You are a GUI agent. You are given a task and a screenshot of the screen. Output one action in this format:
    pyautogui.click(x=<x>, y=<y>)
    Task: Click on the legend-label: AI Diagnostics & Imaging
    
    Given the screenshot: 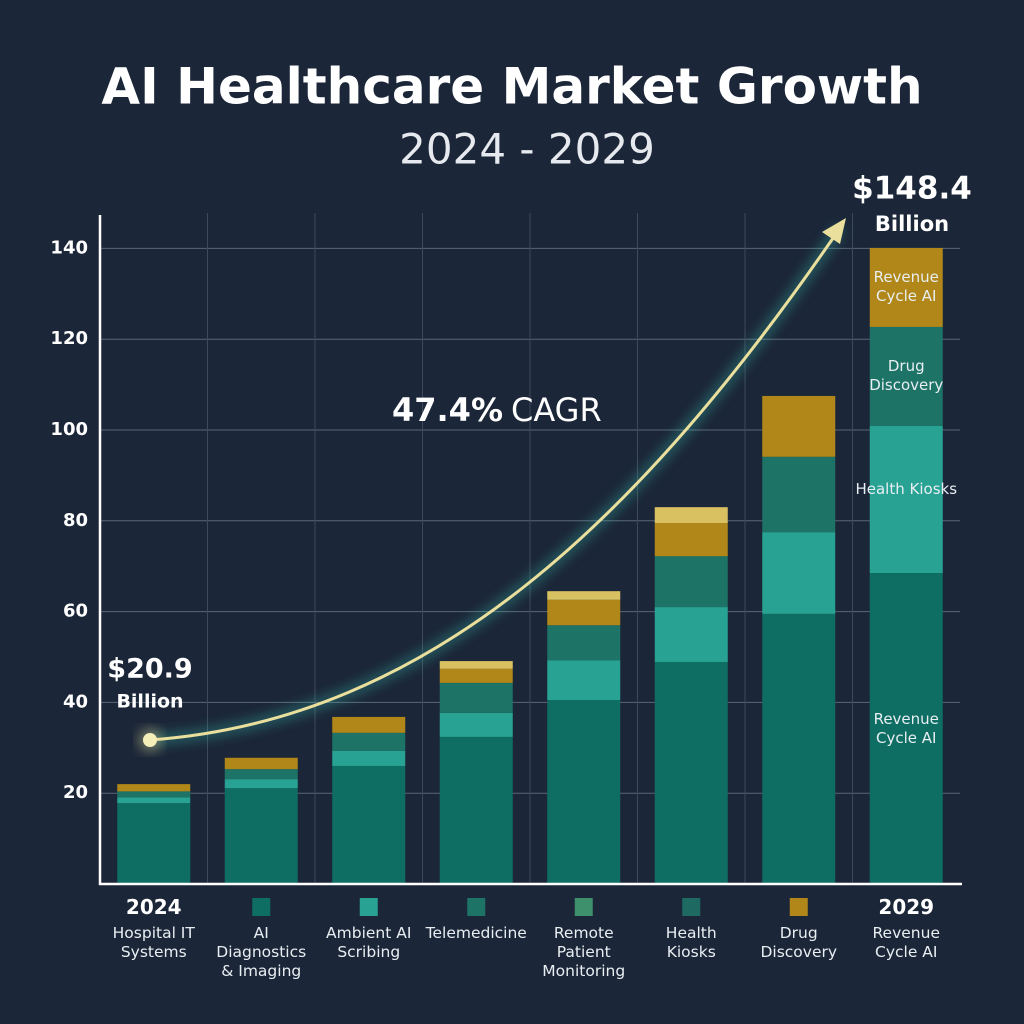 What is the action you would take?
    pyautogui.click(x=261, y=952)
    